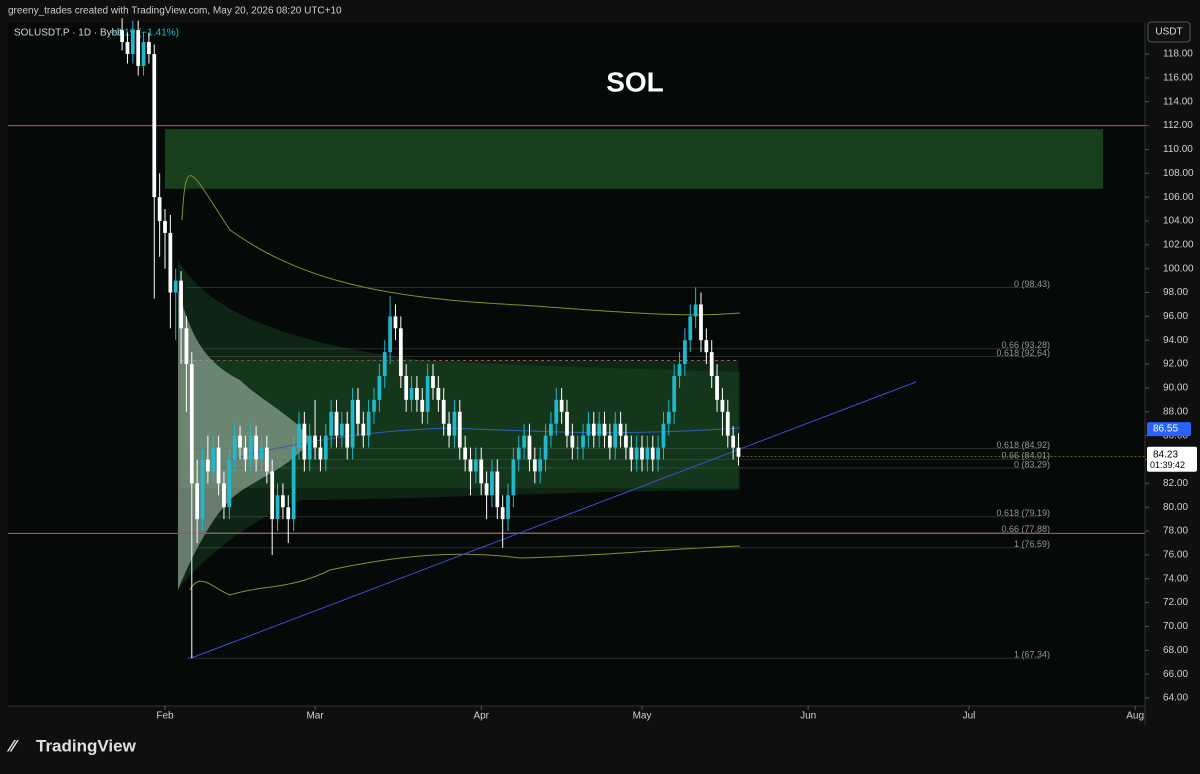 The width and height of the screenshot is (1200, 774). What do you see at coordinates (1178, 125) in the screenshot?
I see `y-tick-label: 112.00` at bounding box center [1178, 125].